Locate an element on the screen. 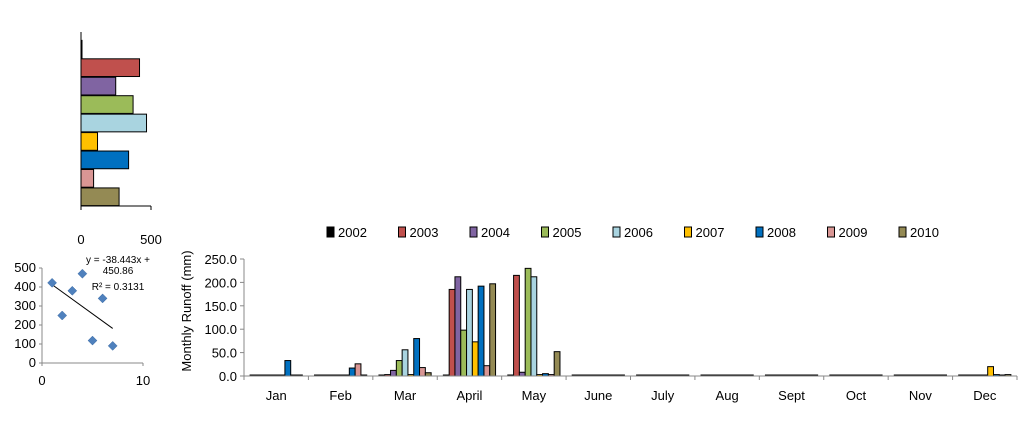  main-y-tick-label: 150.0 is located at coordinates (220, 306).